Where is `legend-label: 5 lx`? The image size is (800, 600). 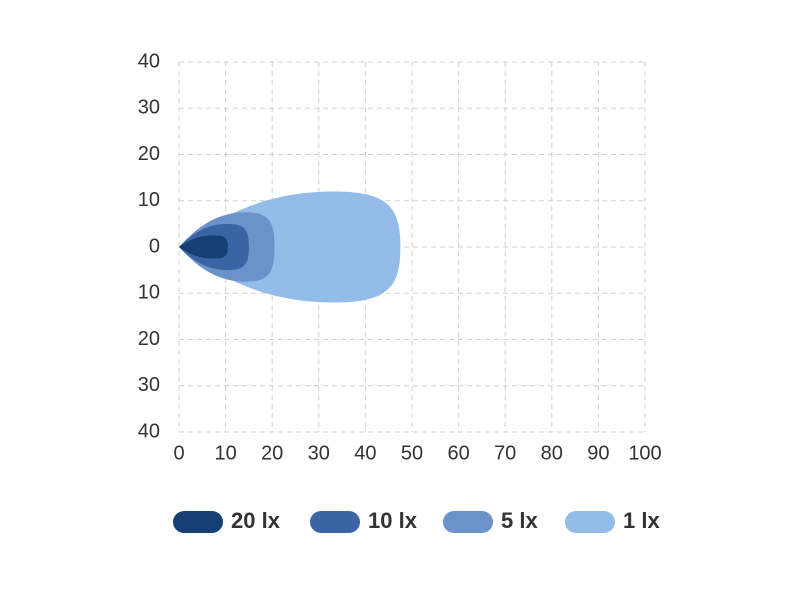 legend-label: 5 lx is located at coordinates (519, 520).